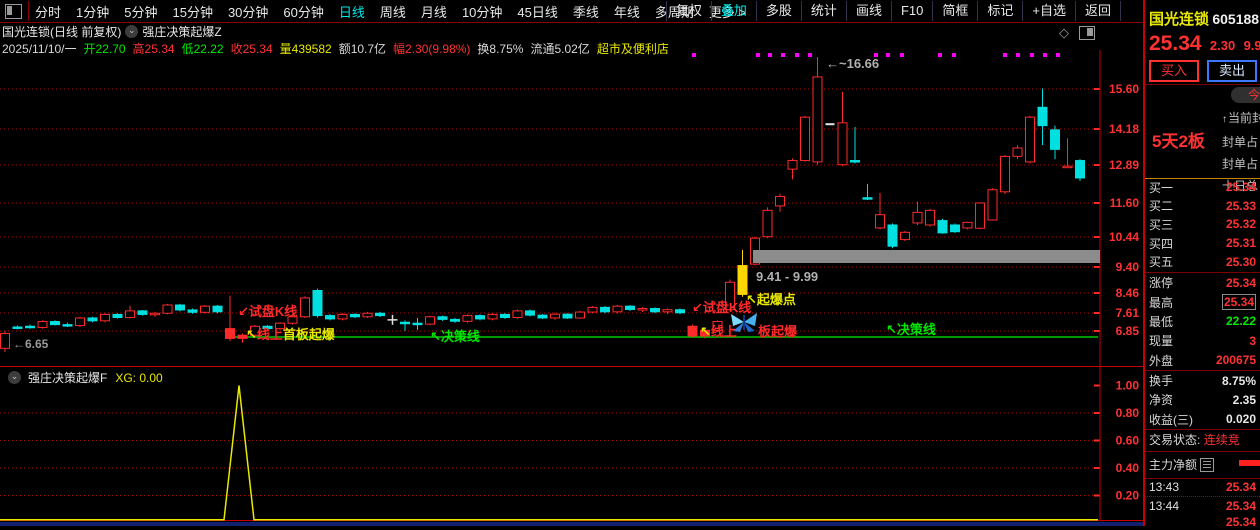 The width and height of the screenshot is (1260, 530). I want to click on sub-indicator-header: ⌄ 强庄决策起爆F XG: 0.00, so click(83, 377).